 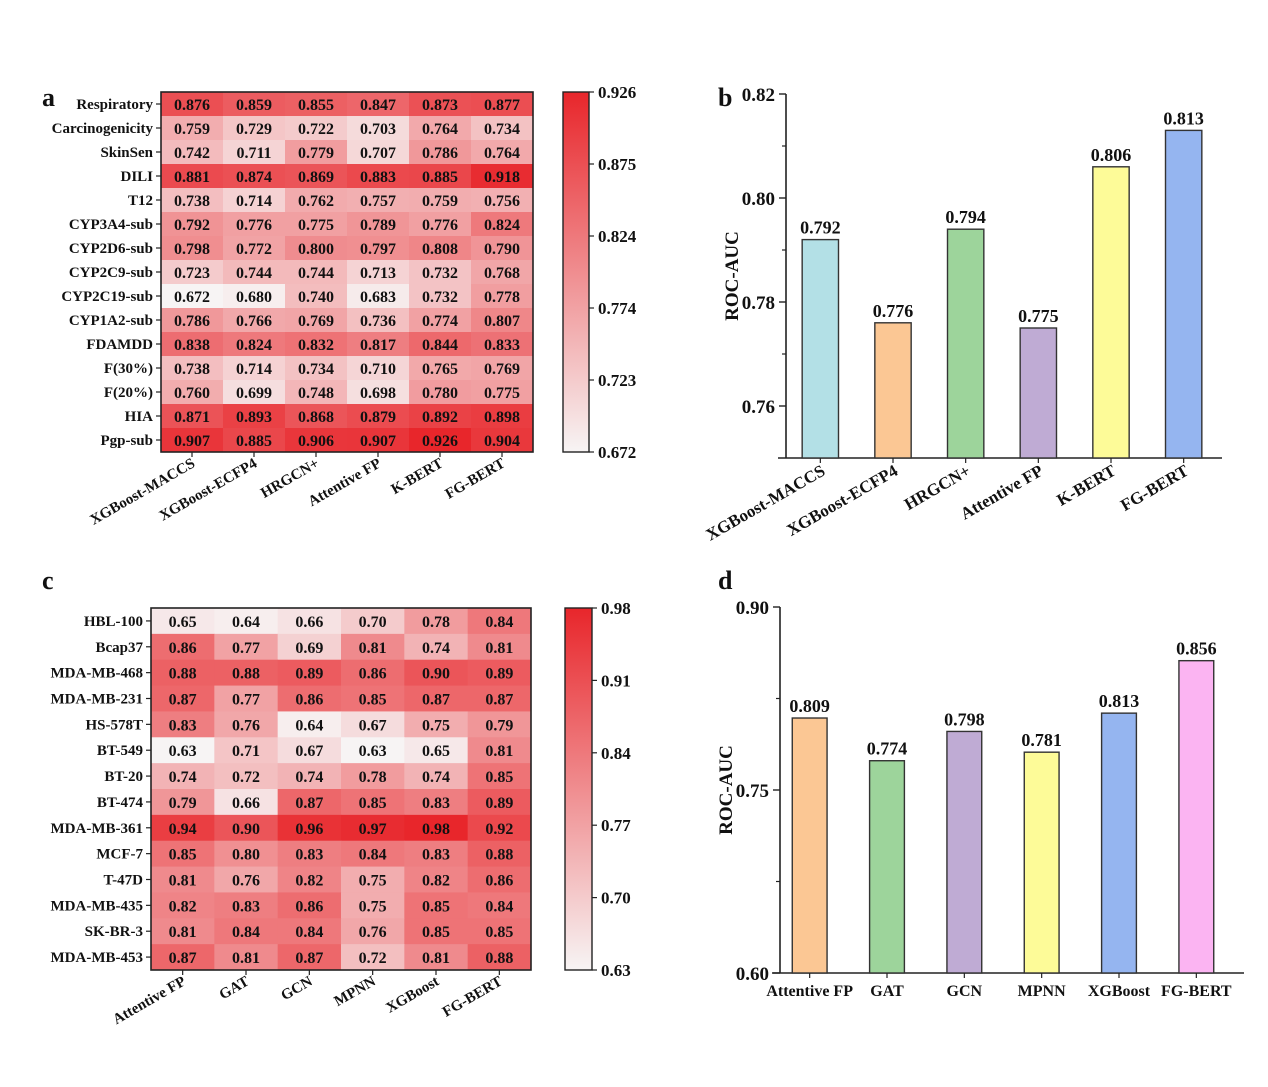 What do you see at coordinates (502, 321) in the screenshot?
I see `cell-value: 0.807` at bounding box center [502, 321].